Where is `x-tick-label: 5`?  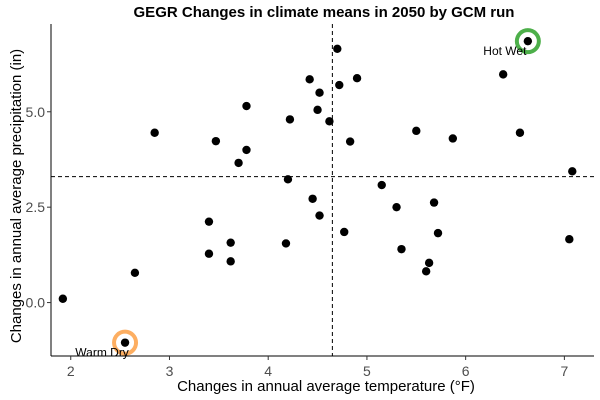
x-tick-label: 5 is located at coordinates (367, 371).